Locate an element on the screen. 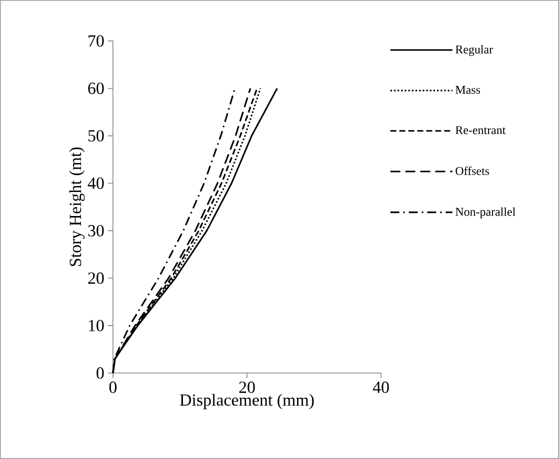  y-tick-label: 60 is located at coordinates (96, 88).